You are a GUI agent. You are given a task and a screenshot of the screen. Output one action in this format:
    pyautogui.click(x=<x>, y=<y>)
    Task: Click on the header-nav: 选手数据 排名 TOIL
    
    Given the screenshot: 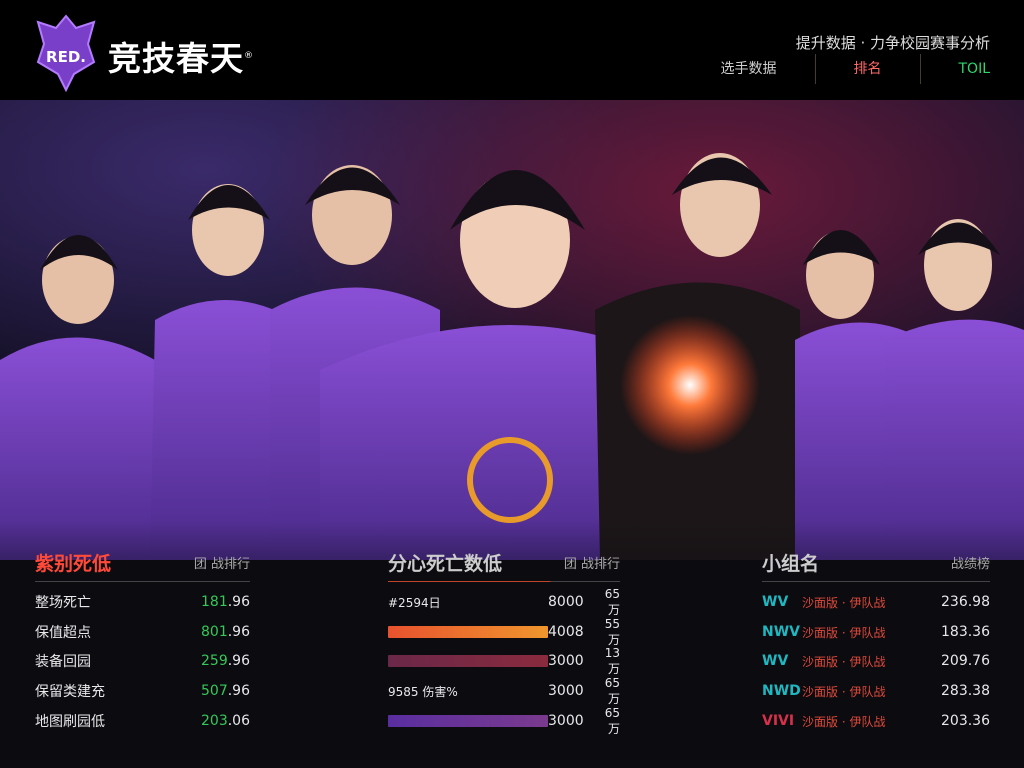 What is the action you would take?
    pyautogui.click(x=855, y=69)
    